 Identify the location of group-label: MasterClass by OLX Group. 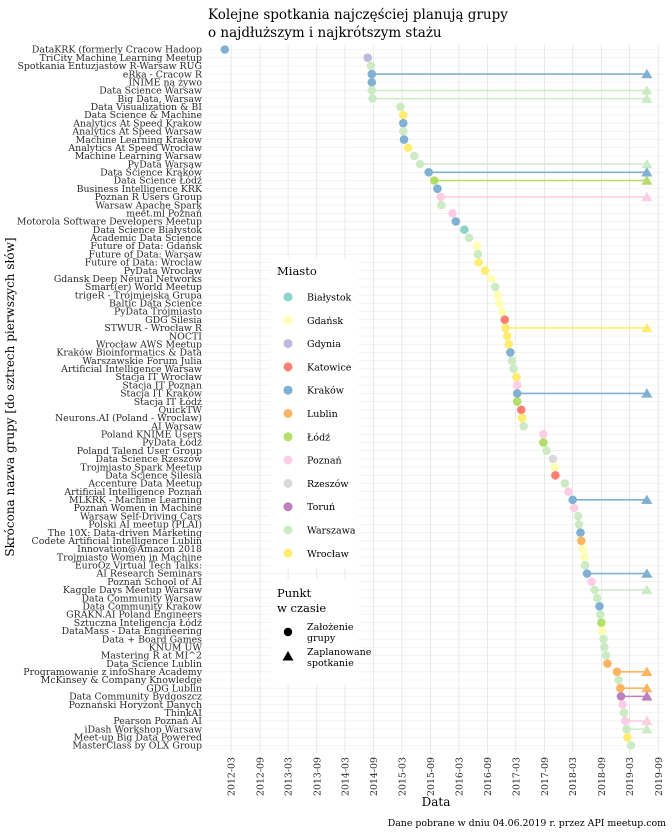
(137, 746).